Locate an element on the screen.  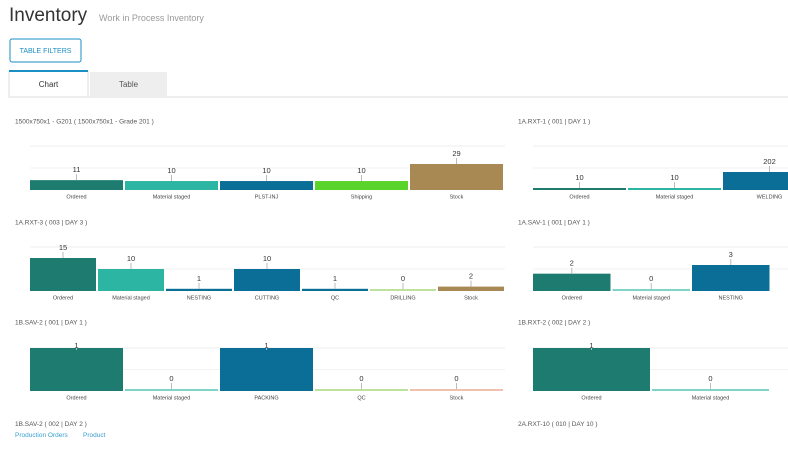
footer-link: Product is located at coordinates (94, 435).